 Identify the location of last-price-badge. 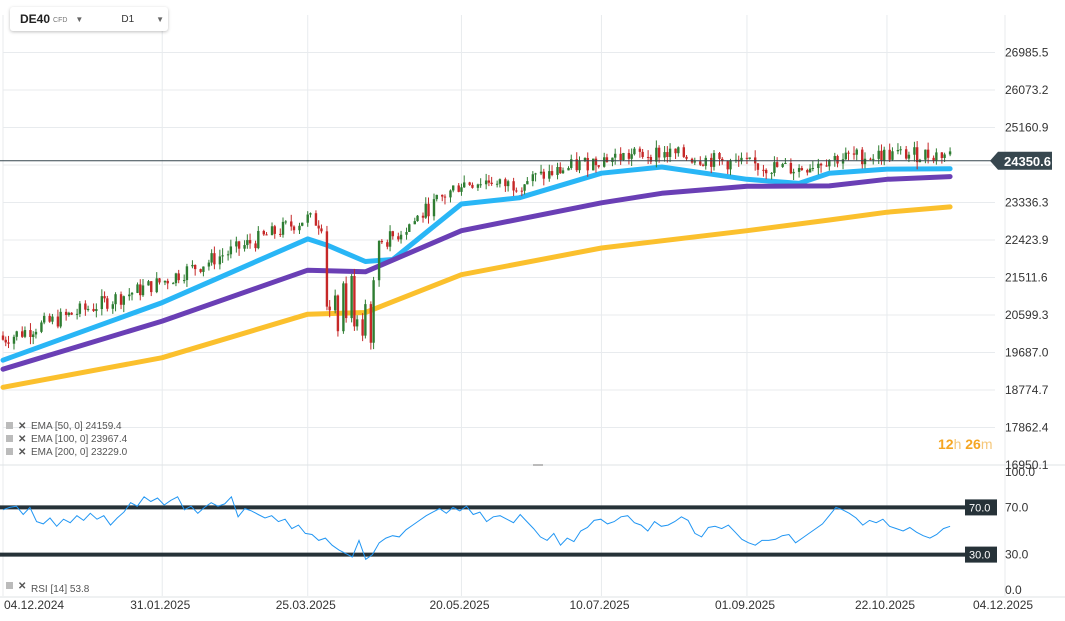
(1021, 160).